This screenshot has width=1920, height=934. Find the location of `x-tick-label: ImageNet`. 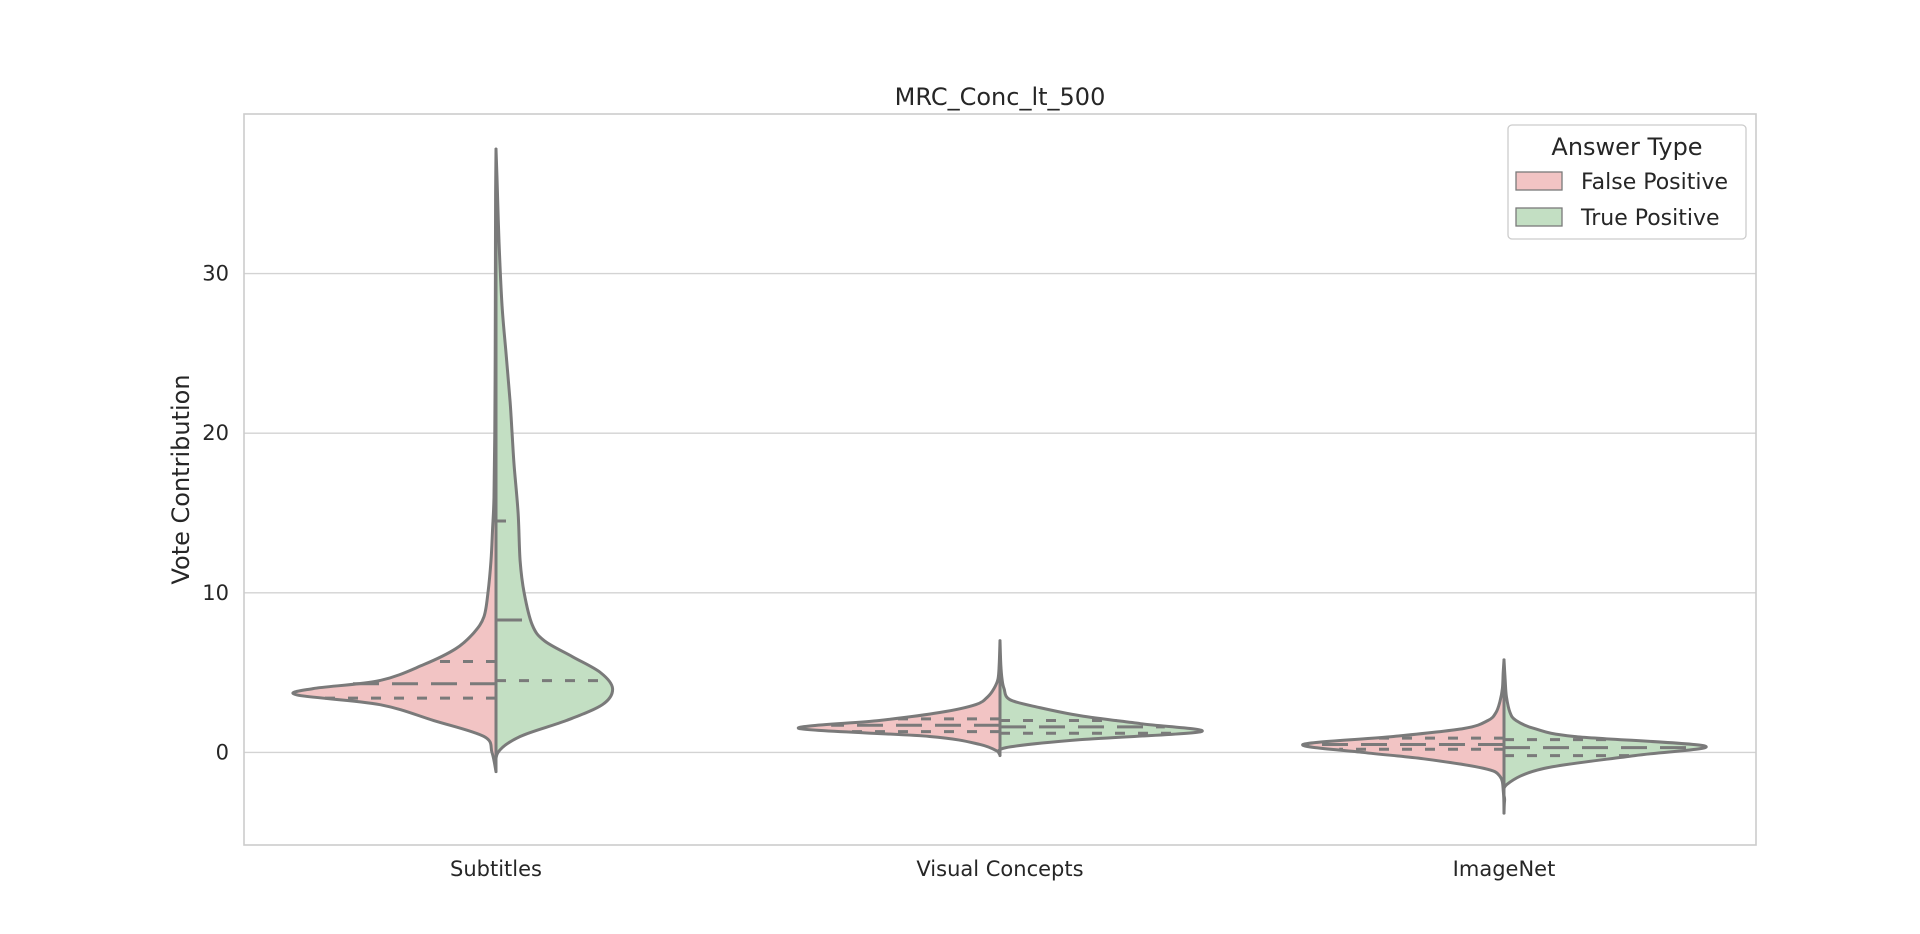

x-tick-label: ImageNet is located at coordinates (1504, 869).